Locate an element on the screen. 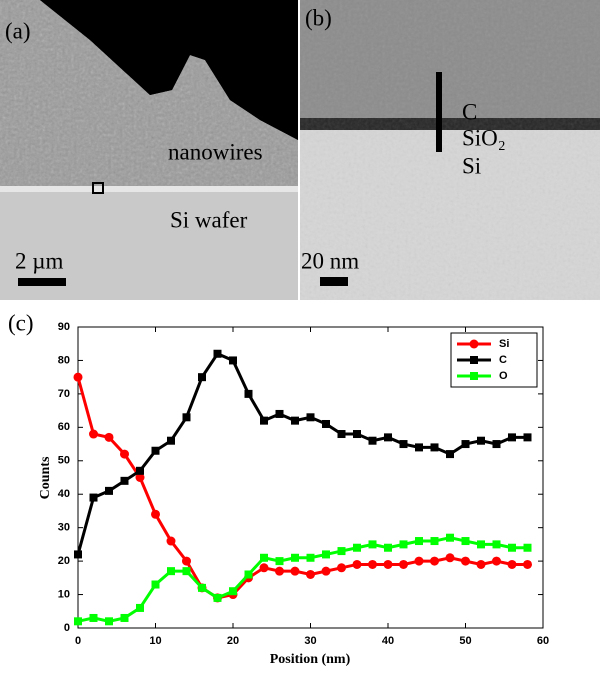 This screenshot has width=600, height=675. y-tick-label: 20 is located at coordinates (64, 561).